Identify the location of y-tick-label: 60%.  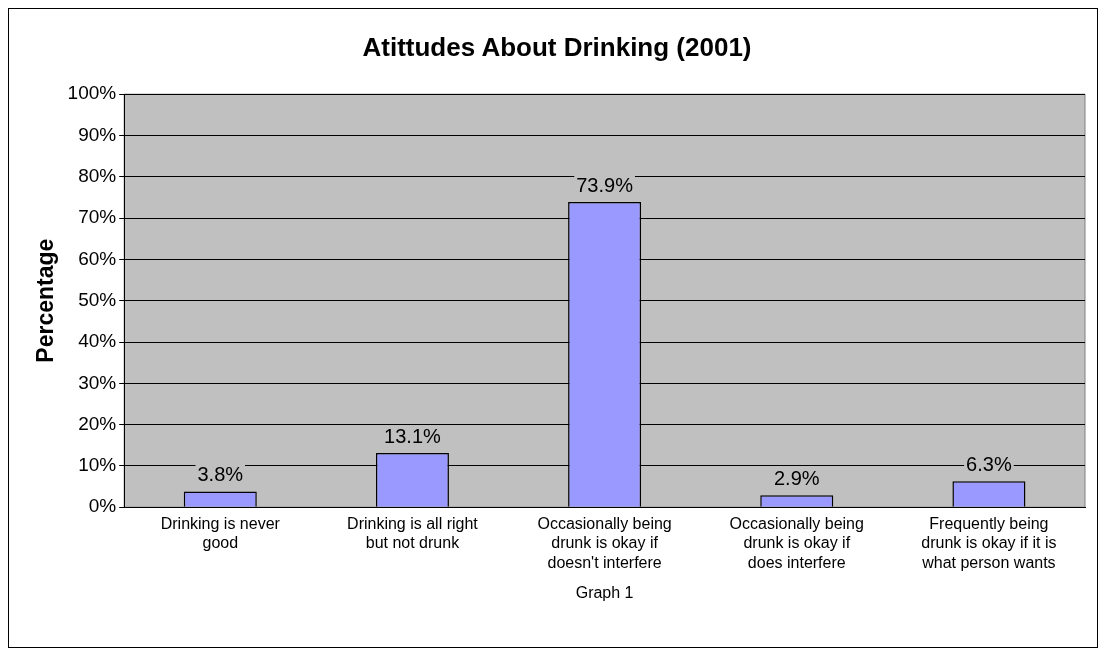
(97, 258).